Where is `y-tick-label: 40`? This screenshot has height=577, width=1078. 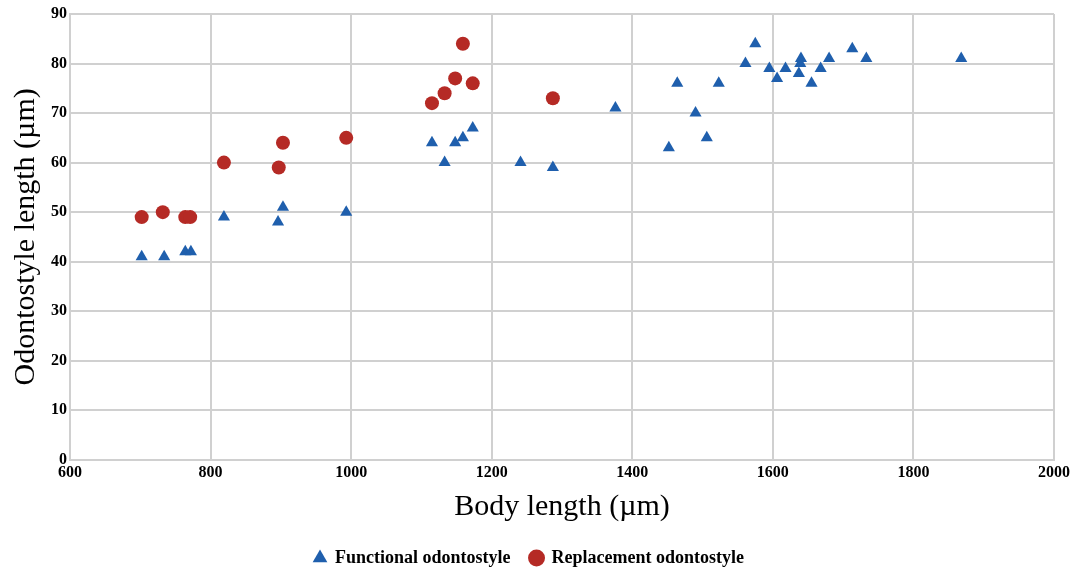
y-tick-label: 40 is located at coordinates (59, 260).